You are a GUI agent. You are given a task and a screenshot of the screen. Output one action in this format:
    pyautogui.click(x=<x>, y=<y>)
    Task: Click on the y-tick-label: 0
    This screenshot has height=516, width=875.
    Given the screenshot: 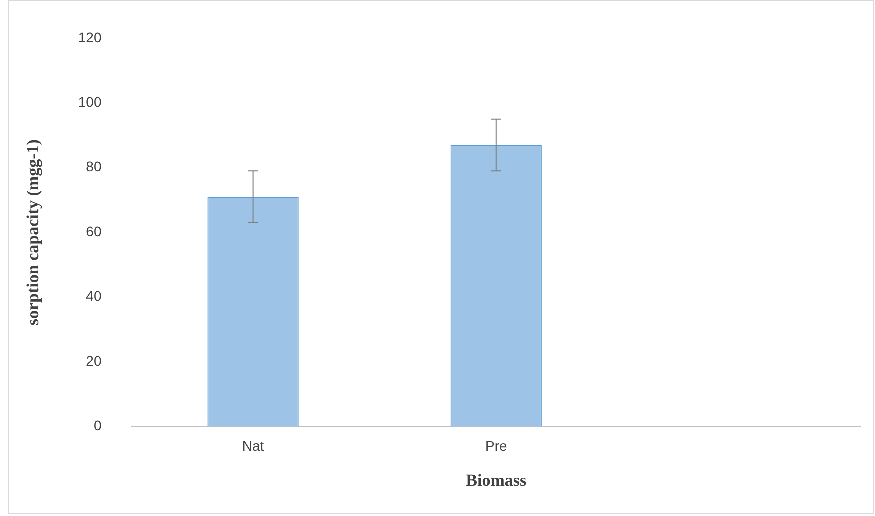 What is the action you would take?
    pyautogui.click(x=98, y=426)
    